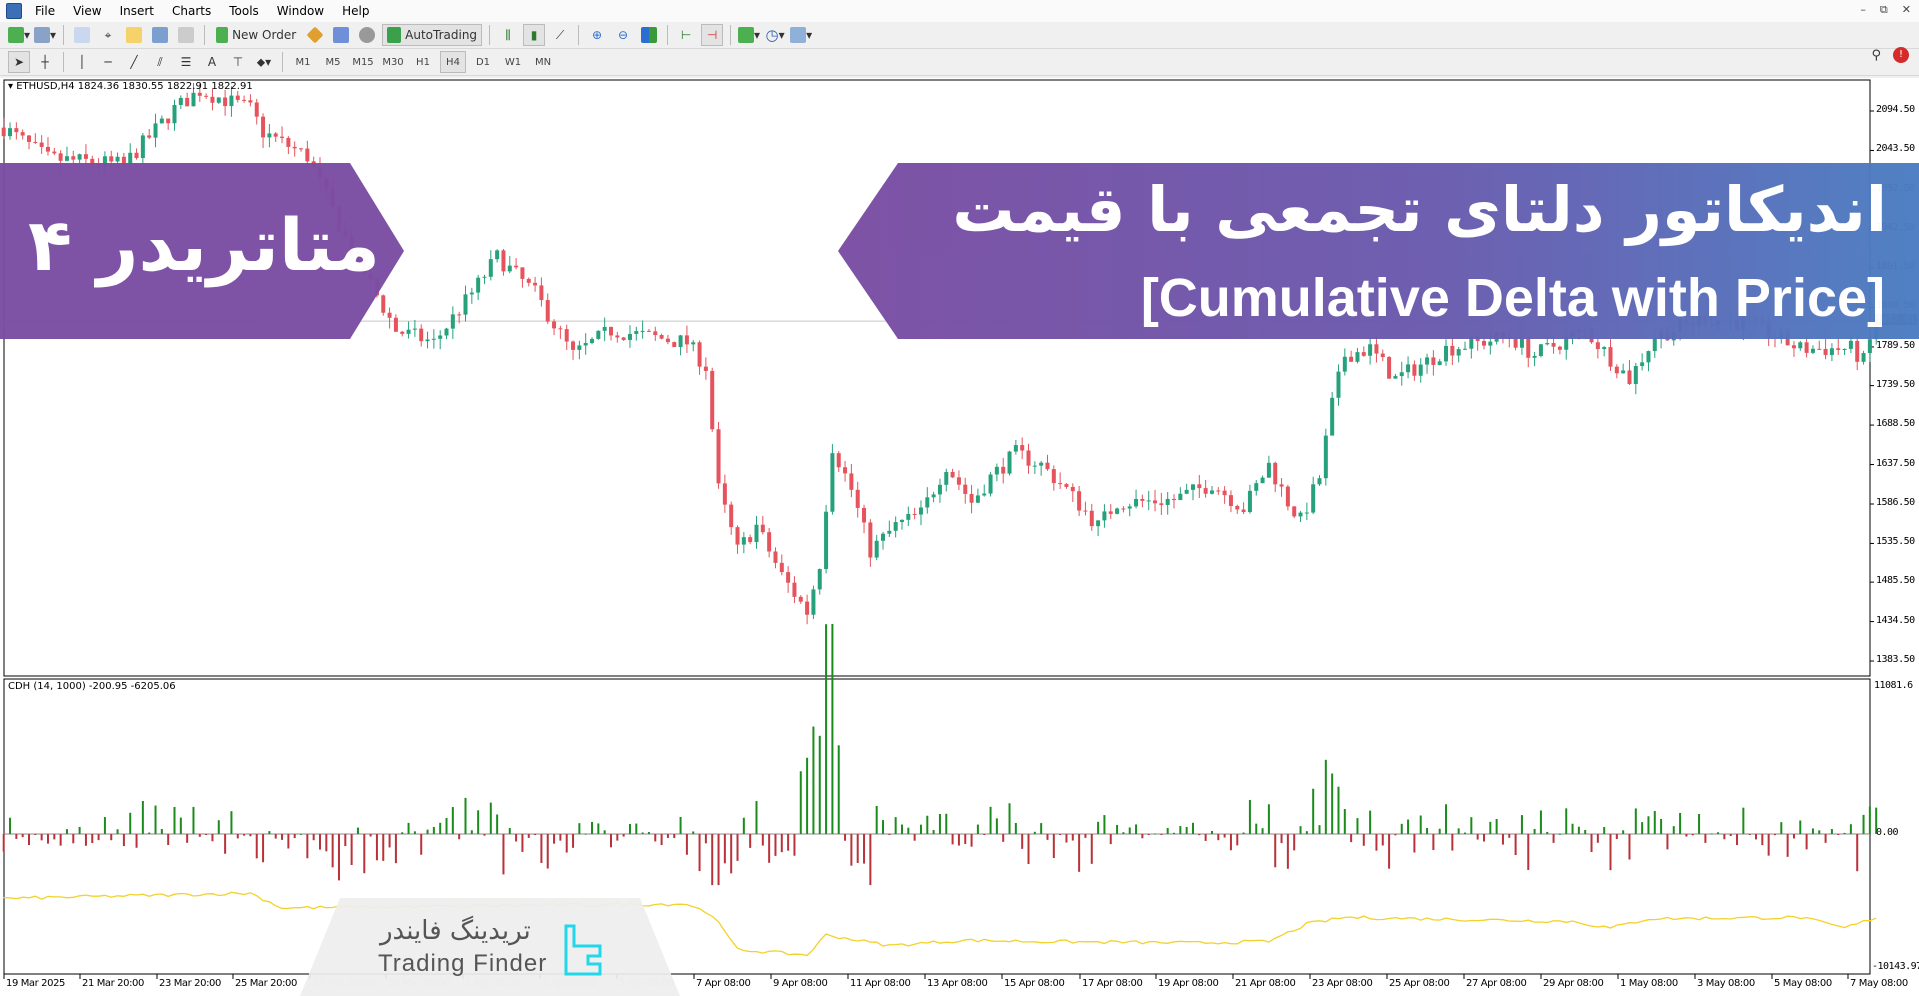 Image resolution: width=1919 pixels, height=996 pixels. Describe the element at coordinates (45, 62) in the screenshot. I see `crosshair-button: ┼` at that location.